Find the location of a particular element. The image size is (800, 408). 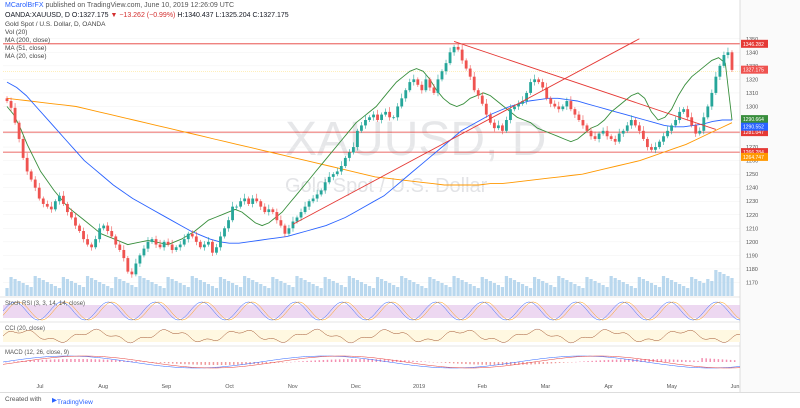

author-link: MCarolBrFX is located at coordinates (24, 5).